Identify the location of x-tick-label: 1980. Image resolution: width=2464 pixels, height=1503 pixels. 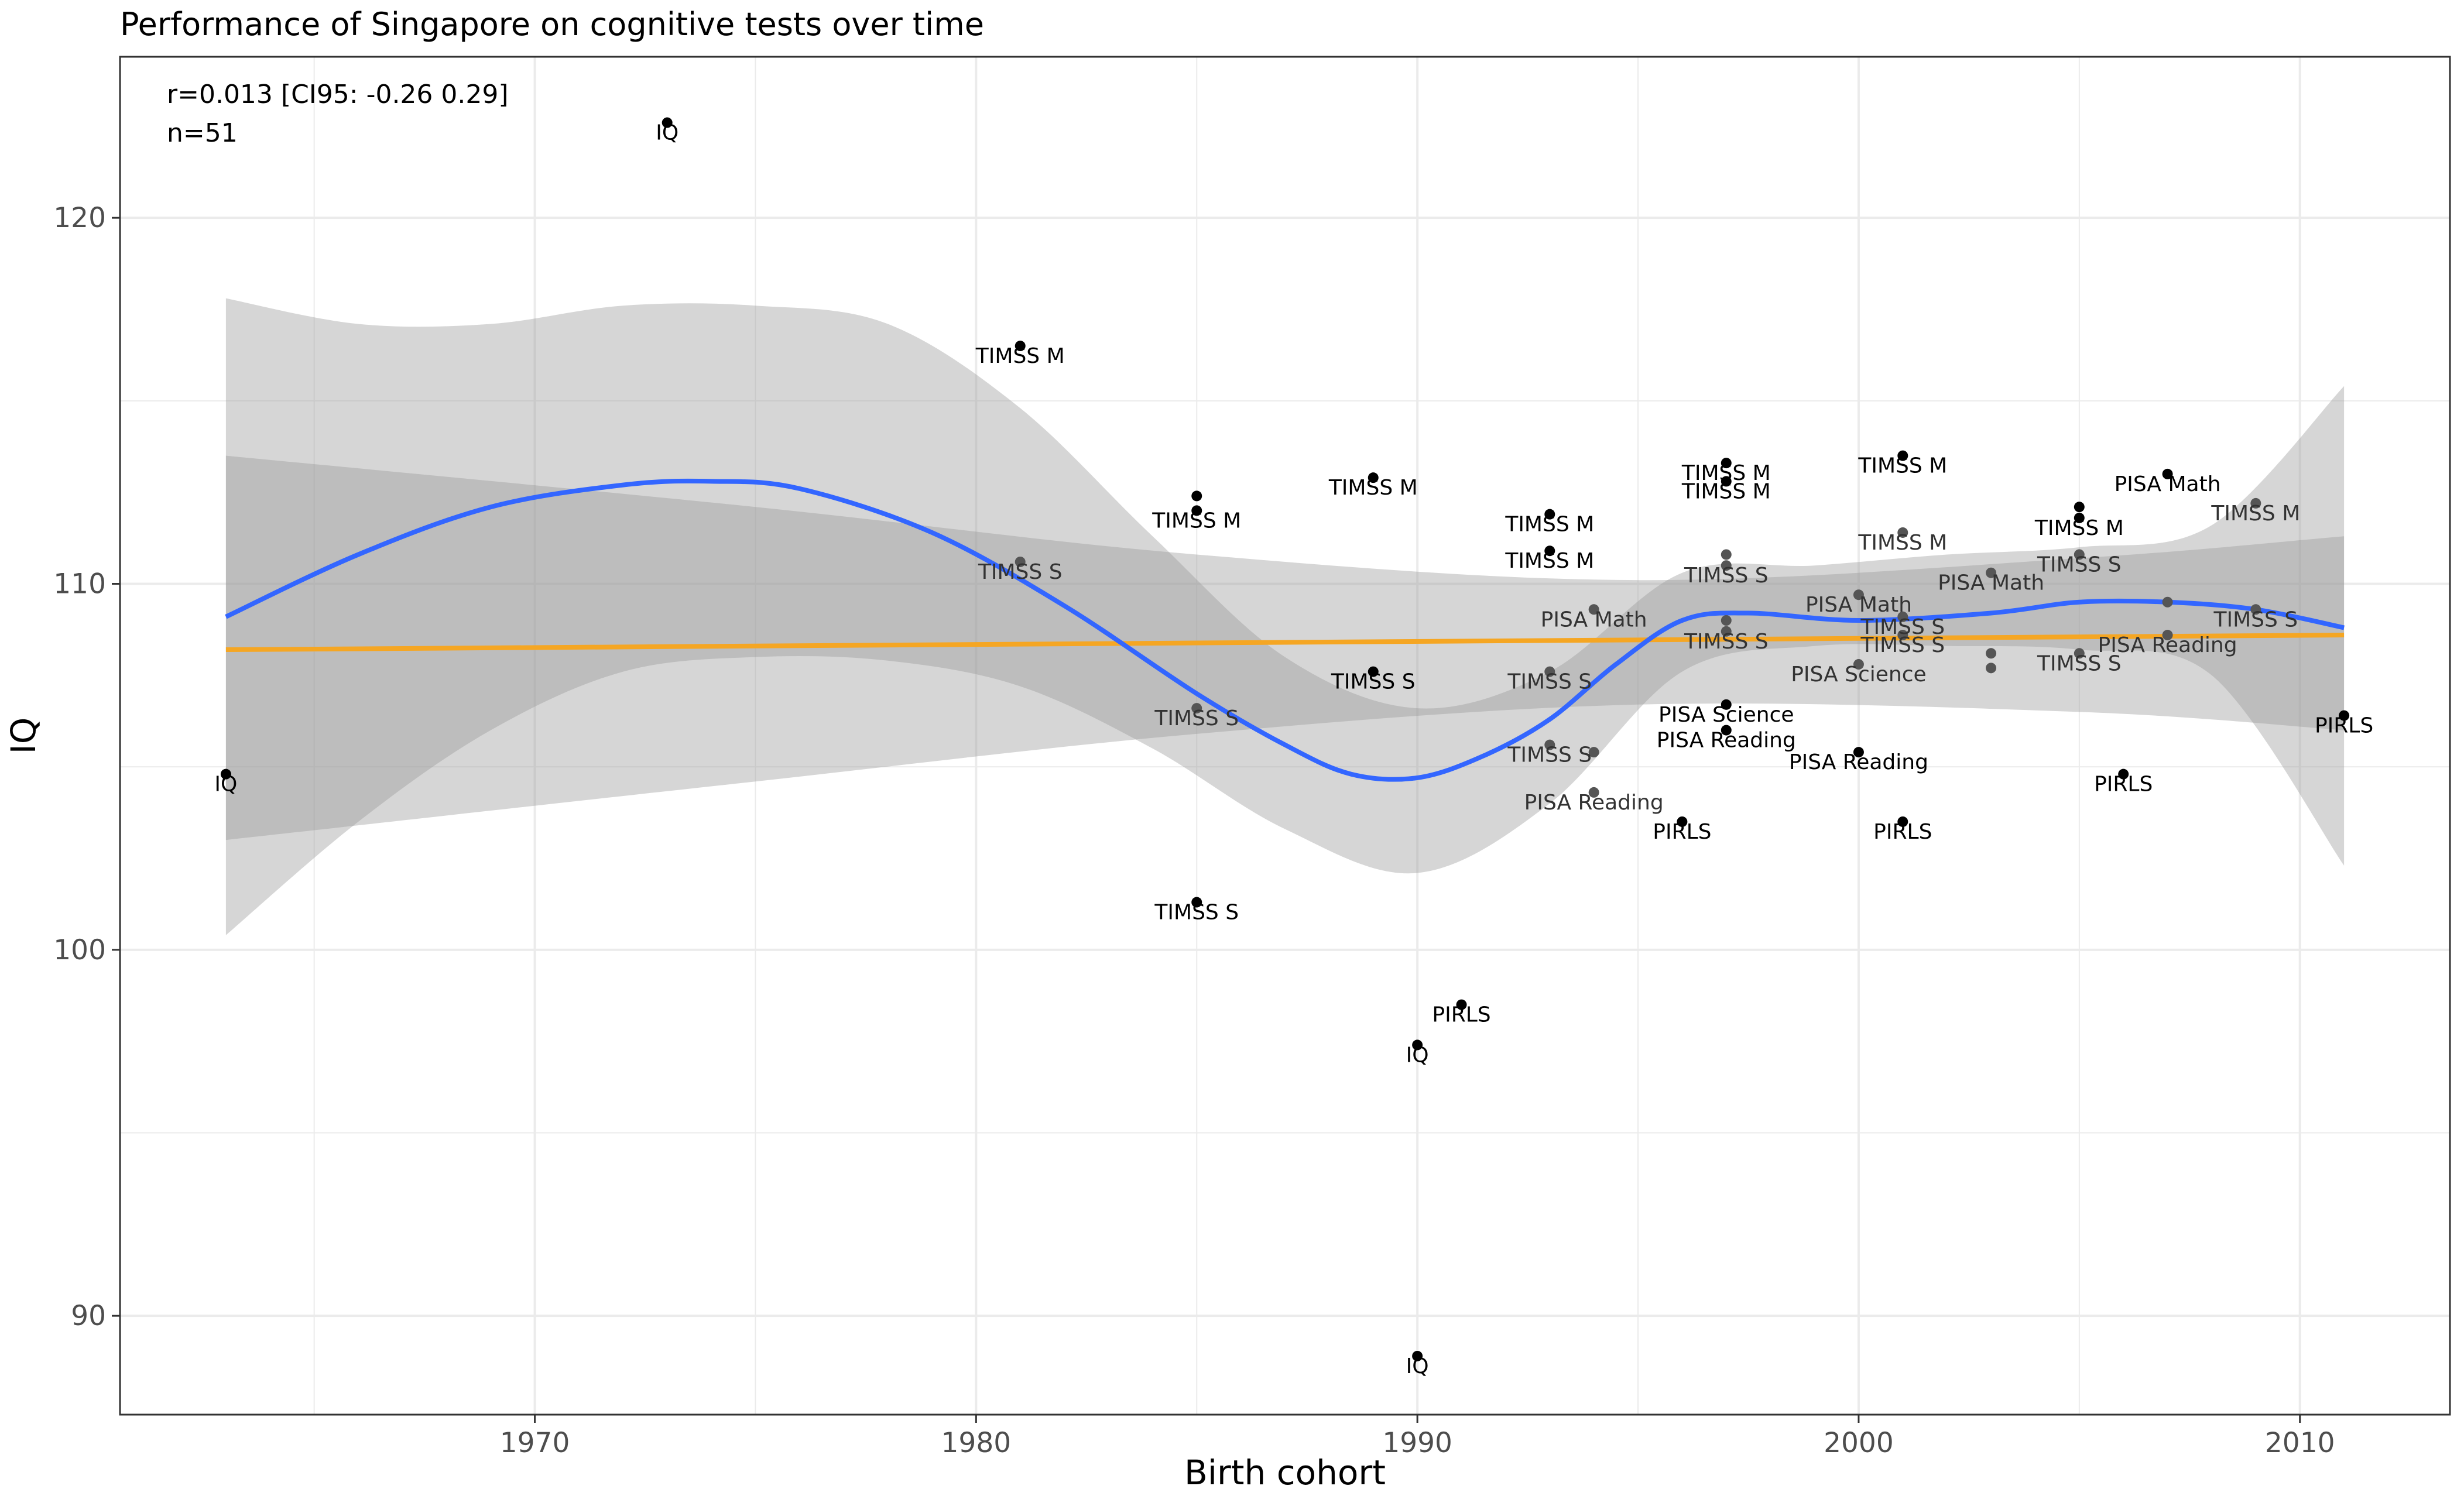
(976, 1443).